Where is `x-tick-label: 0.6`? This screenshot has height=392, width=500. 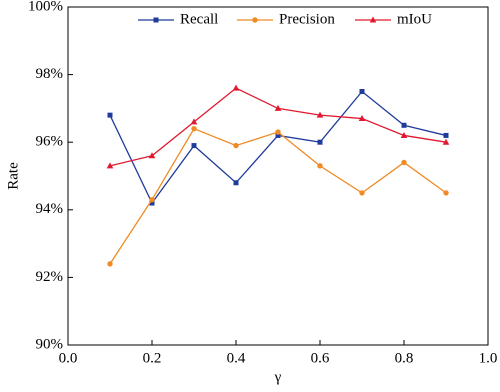
x-tick-label: 0.6 is located at coordinates (320, 358).